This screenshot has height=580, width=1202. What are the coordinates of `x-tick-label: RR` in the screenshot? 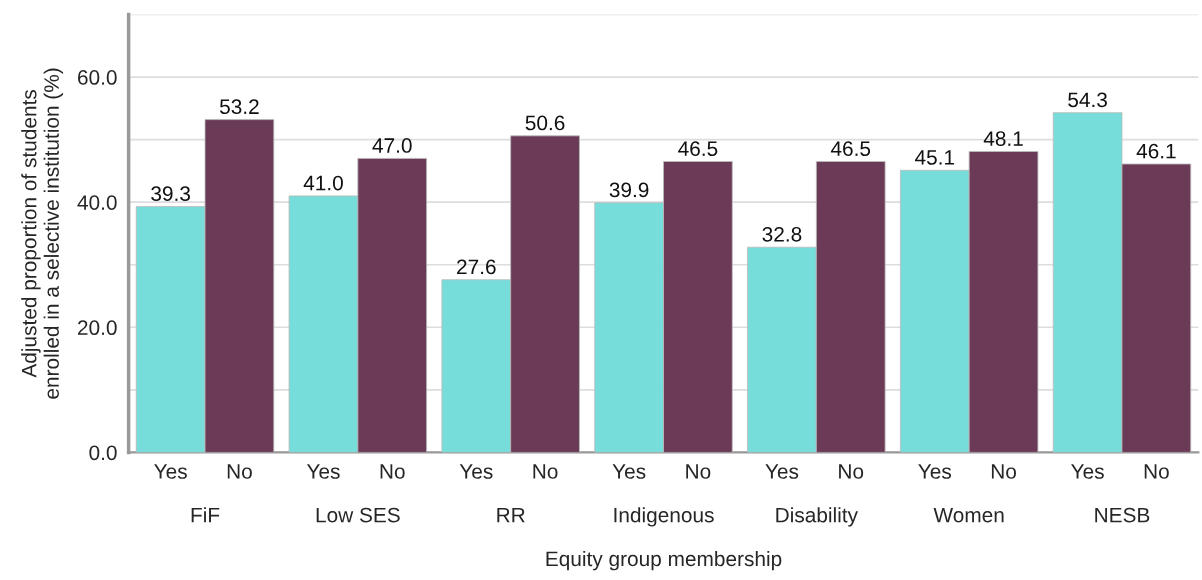 It's located at (511, 515).